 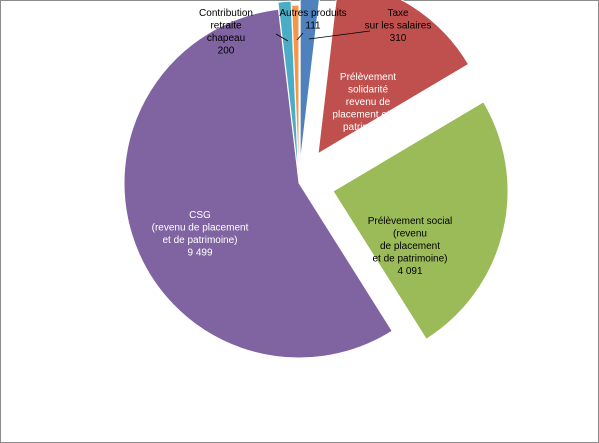 I want to click on slice-label-line: solidarité, so click(x=368, y=90).